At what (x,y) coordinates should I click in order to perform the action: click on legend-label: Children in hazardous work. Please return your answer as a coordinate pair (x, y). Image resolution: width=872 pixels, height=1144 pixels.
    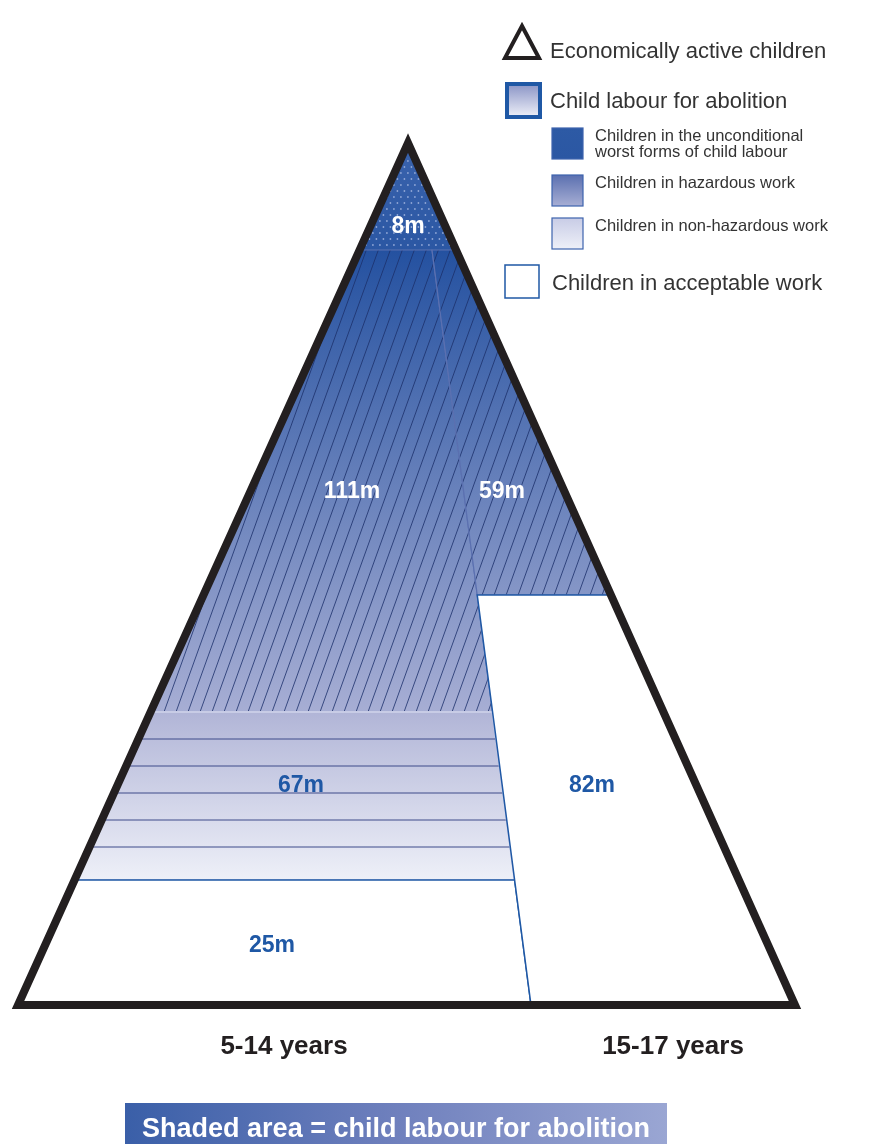
    Looking at the image, I should click on (695, 182).